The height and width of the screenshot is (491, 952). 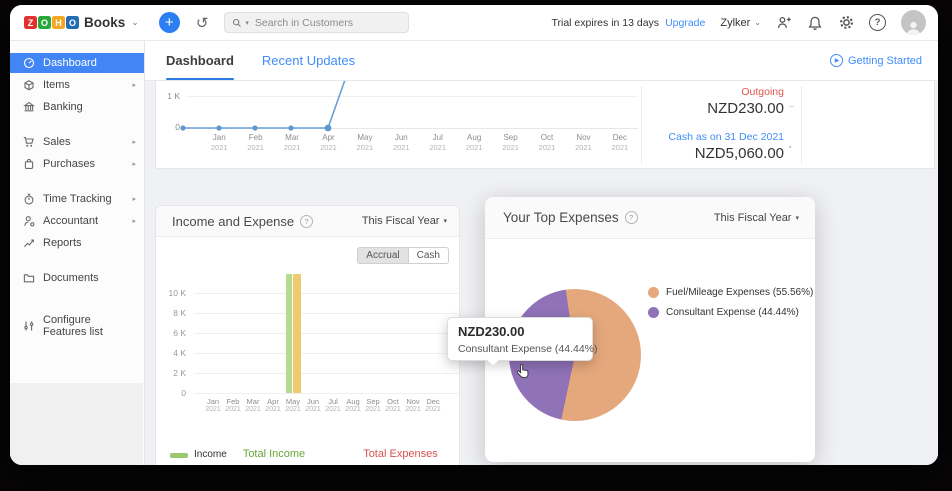 I want to click on logo-letter: Z, so click(x=30, y=22).